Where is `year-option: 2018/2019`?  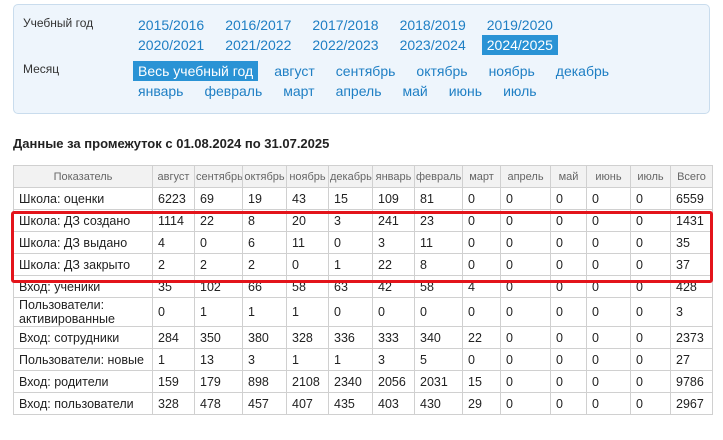
year-option: 2018/2019 is located at coordinates (432, 25).